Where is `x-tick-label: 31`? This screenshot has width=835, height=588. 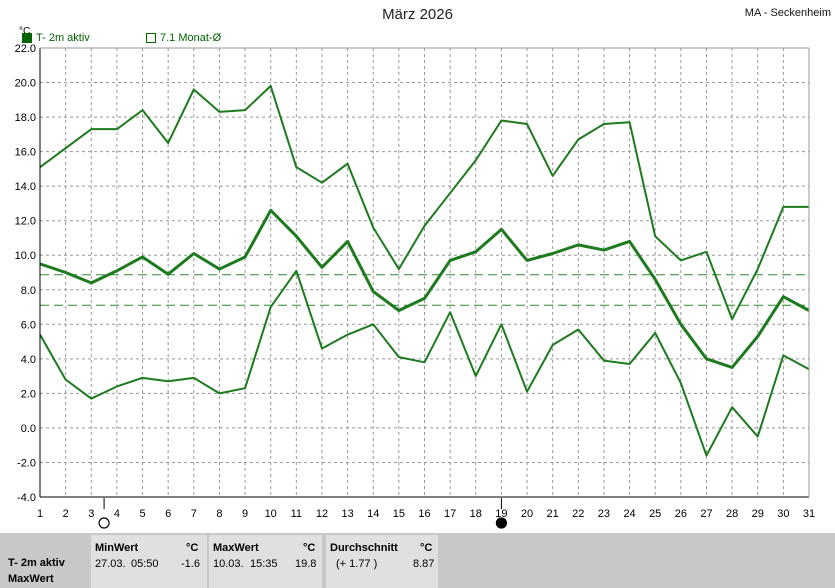
x-tick-label: 31 is located at coordinates (809, 514).